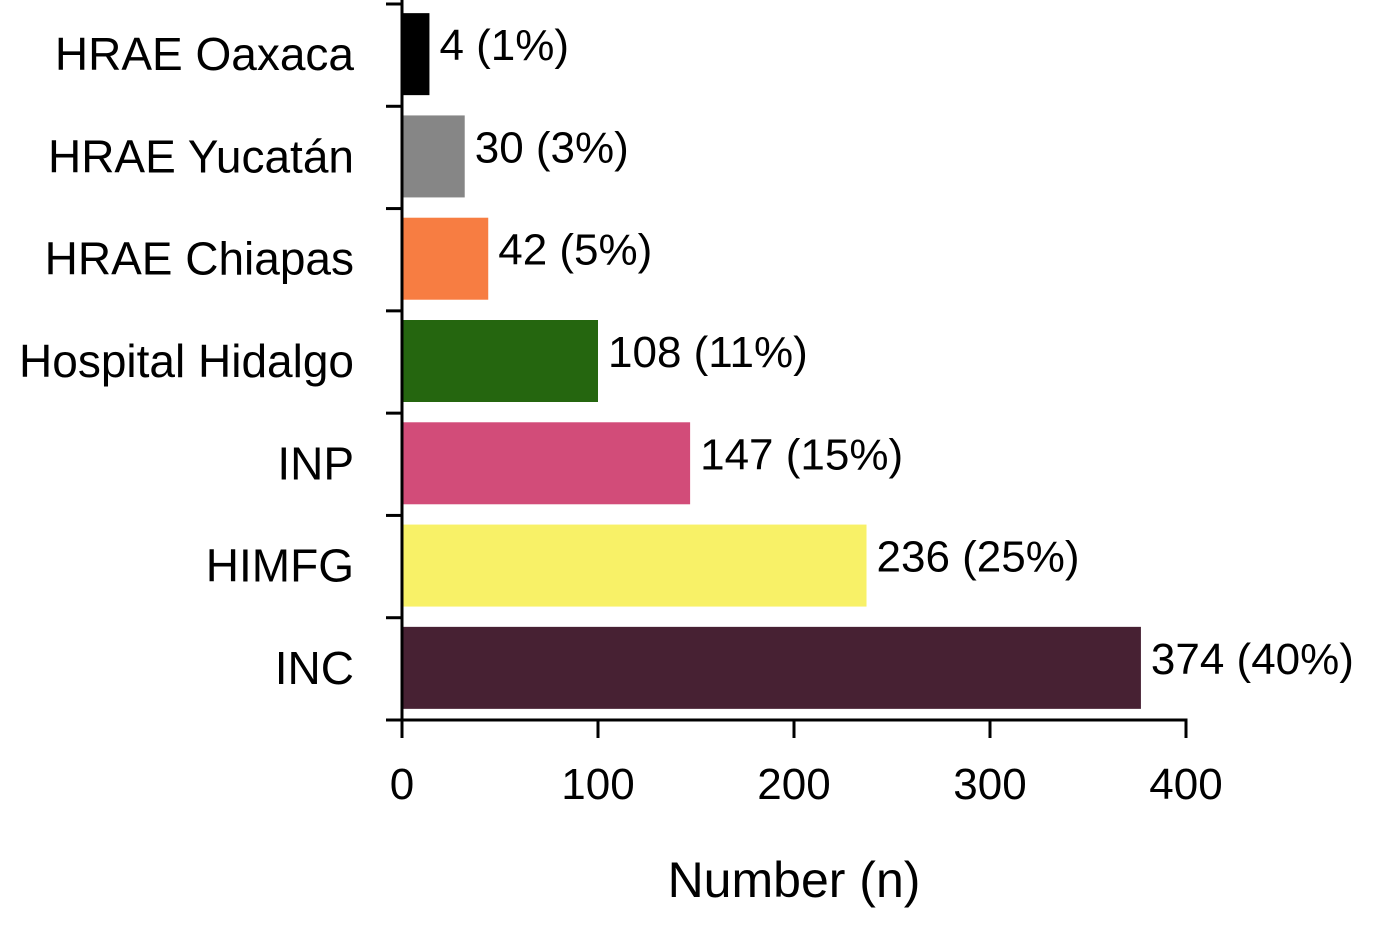  I want to click on data-label-3: 108 (11%), so click(708, 352).